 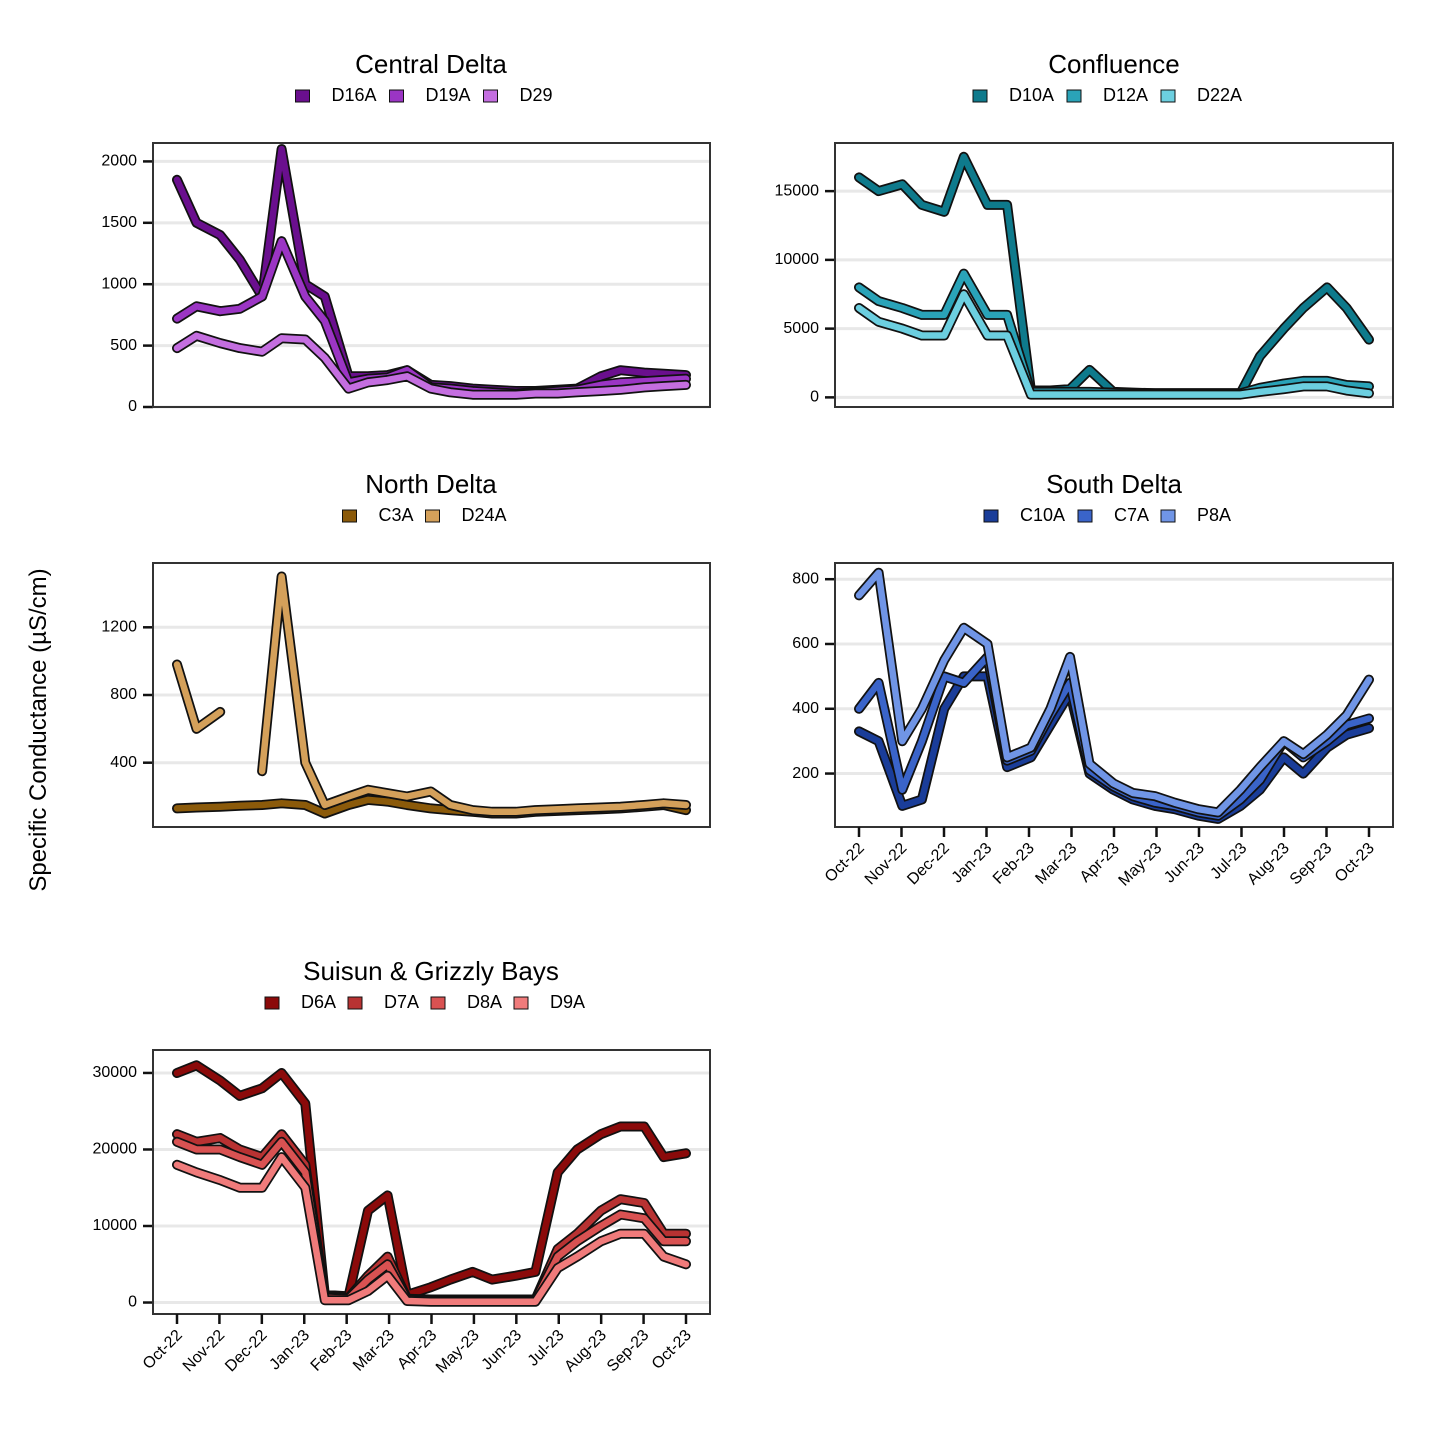 What do you see at coordinates (484, 1002) in the screenshot?
I see `legend-label: D8A` at bounding box center [484, 1002].